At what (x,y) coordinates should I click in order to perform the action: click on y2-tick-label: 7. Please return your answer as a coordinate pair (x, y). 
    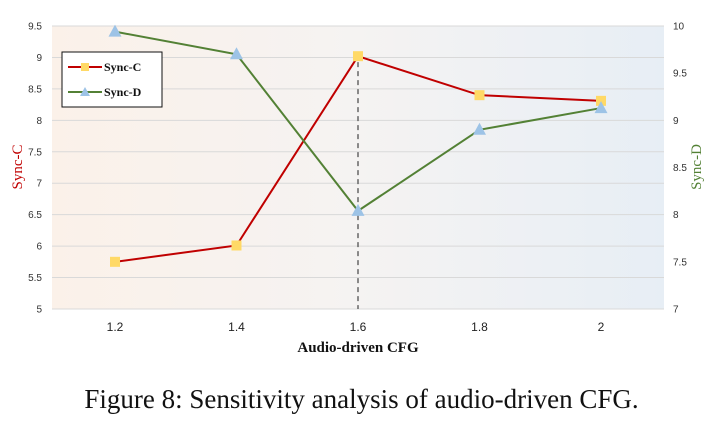
    Looking at the image, I should click on (676, 310).